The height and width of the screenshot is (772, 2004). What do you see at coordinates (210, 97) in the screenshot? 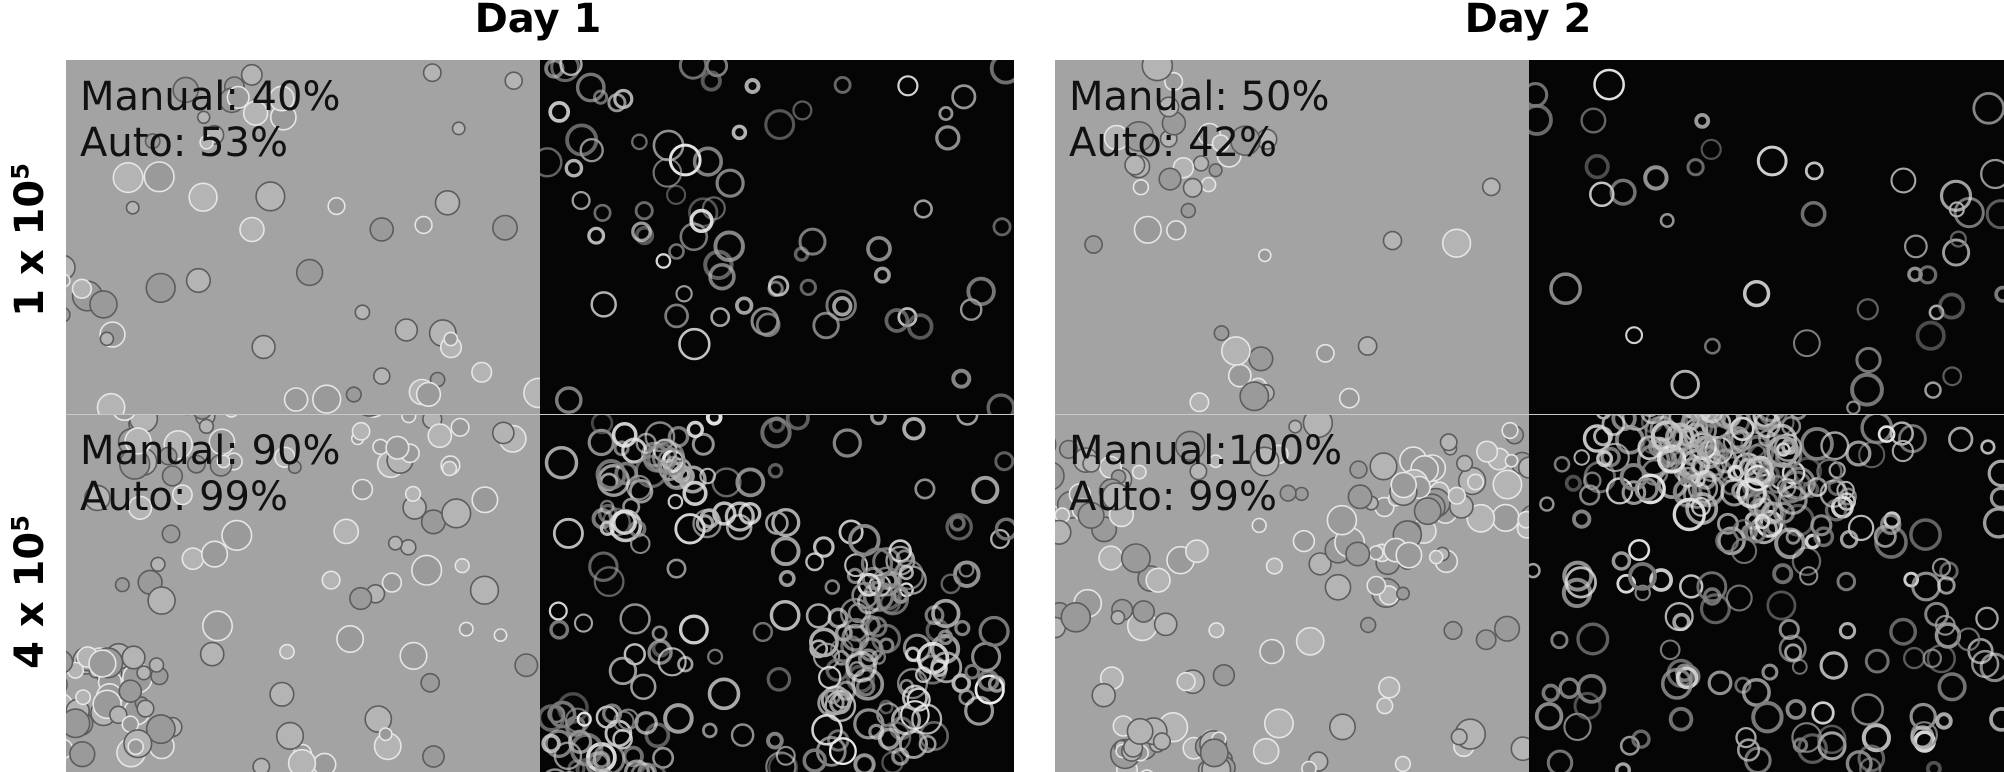
I see `manual-score: Manual: 40%` at bounding box center [210, 97].